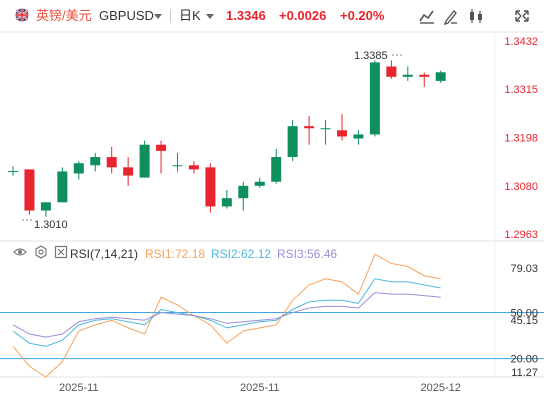 Image resolution: width=544 pixels, height=401 pixels. I want to click on pair-name: 英镑/美元, so click(64, 15).